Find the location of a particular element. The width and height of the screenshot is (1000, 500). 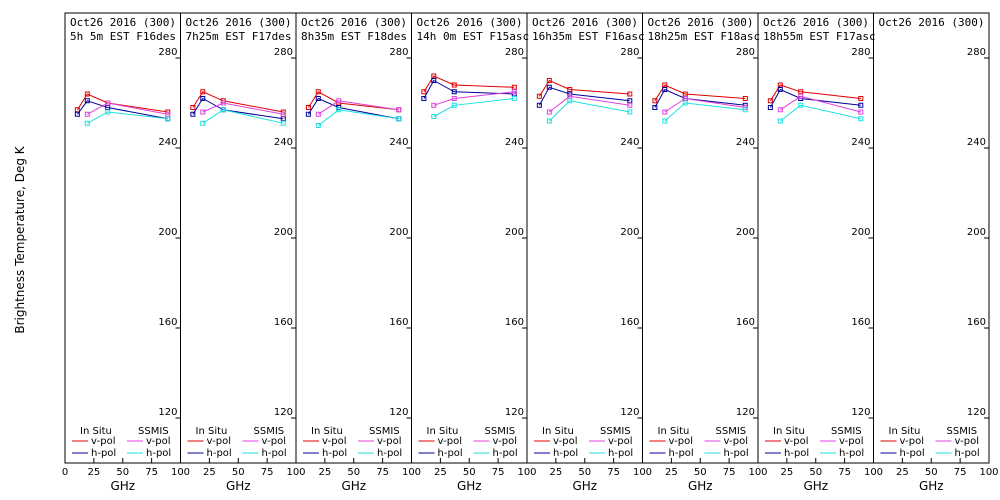

panel-title-time: 14h 0m EST F15asc is located at coordinates (473, 36).